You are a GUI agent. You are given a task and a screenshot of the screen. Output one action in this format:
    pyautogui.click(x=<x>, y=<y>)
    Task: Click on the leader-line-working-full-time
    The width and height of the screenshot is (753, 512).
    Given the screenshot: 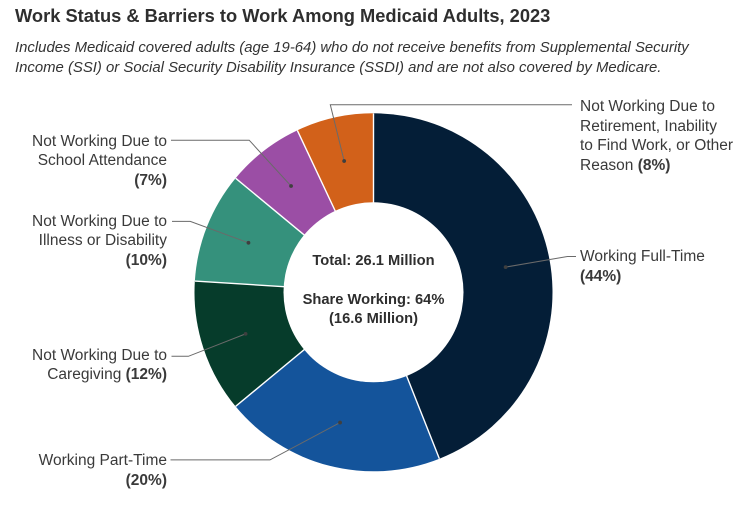 What is the action you would take?
    pyautogui.click(x=540, y=262)
    